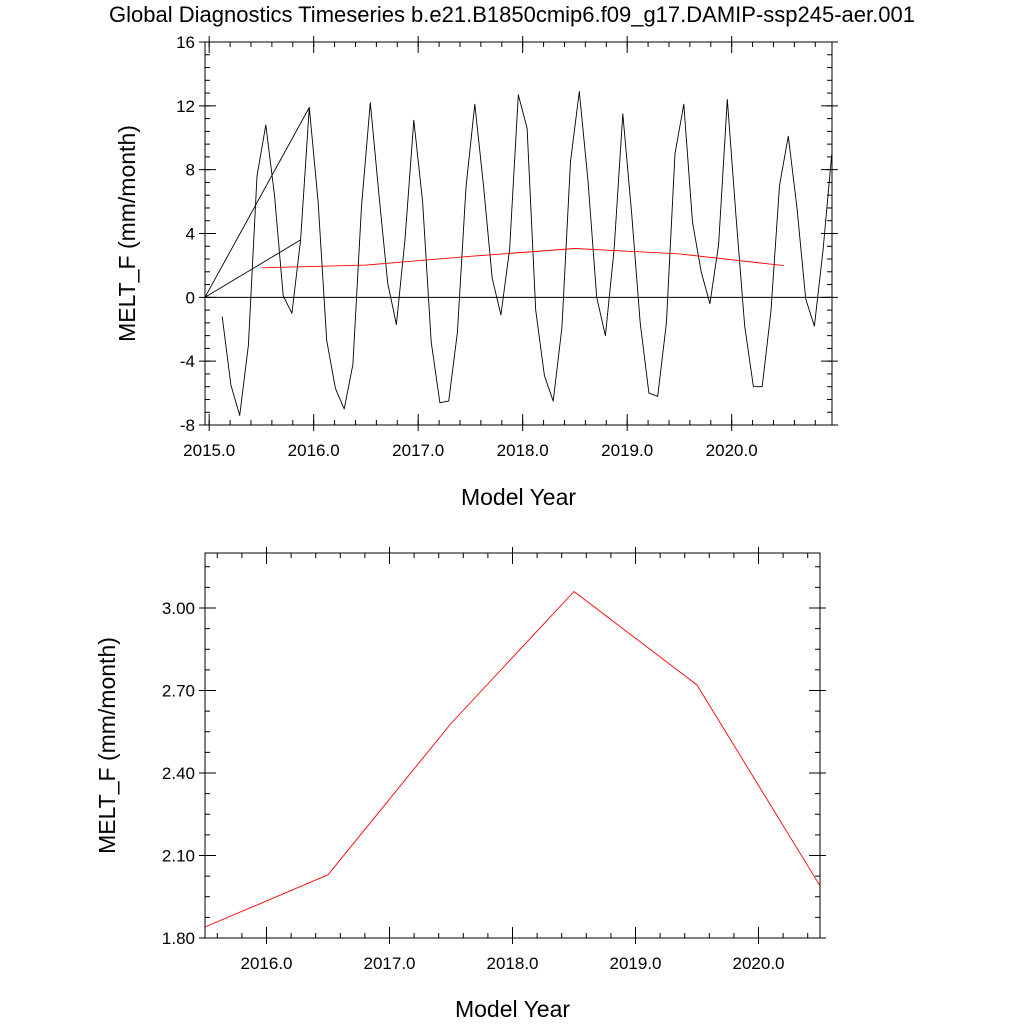 Image resolution: width=1024 pixels, height=1024 pixels. Describe the element at coordinates (190, 234) in the screenshot. I see `y-tick-label: 4` at that location.